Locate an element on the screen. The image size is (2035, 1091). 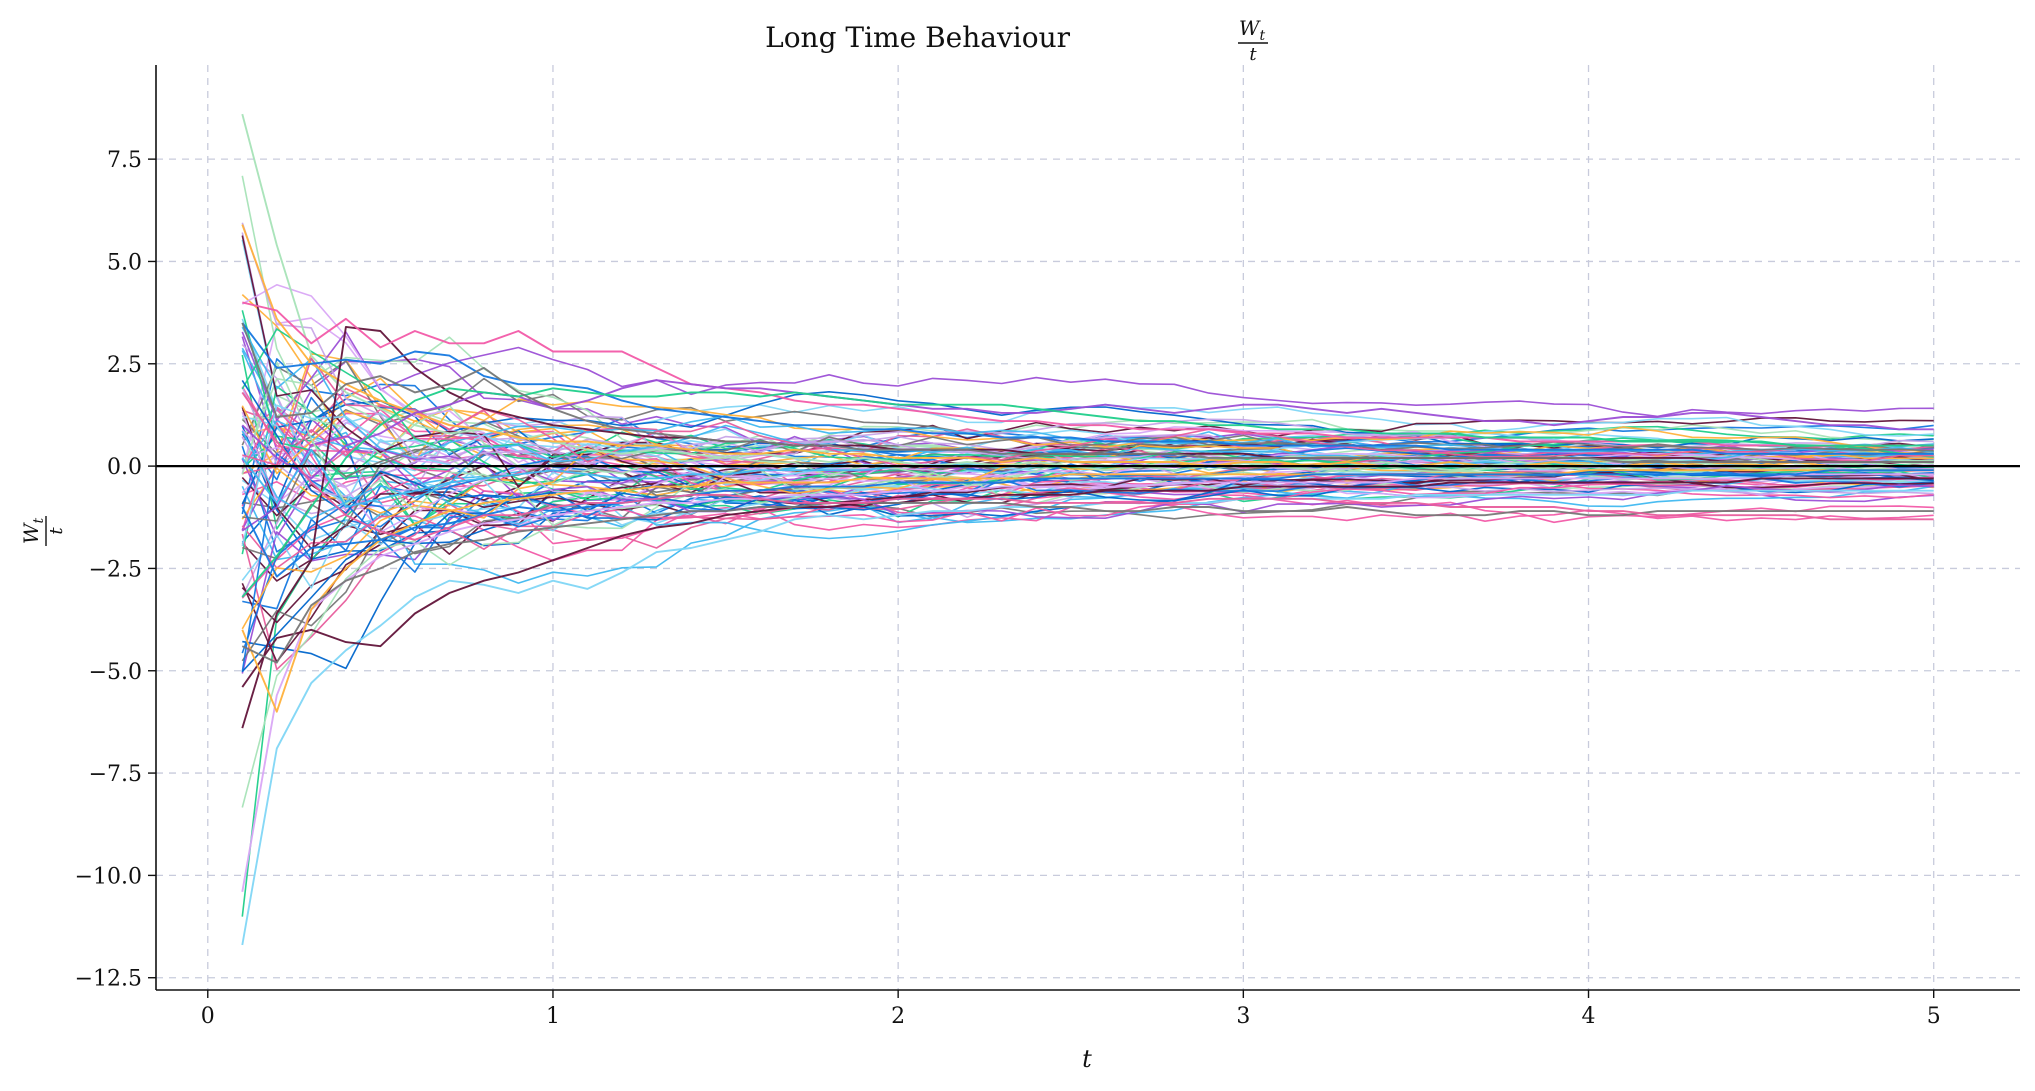
y-label-numerator: Wt is located at coordinates (33, 531).